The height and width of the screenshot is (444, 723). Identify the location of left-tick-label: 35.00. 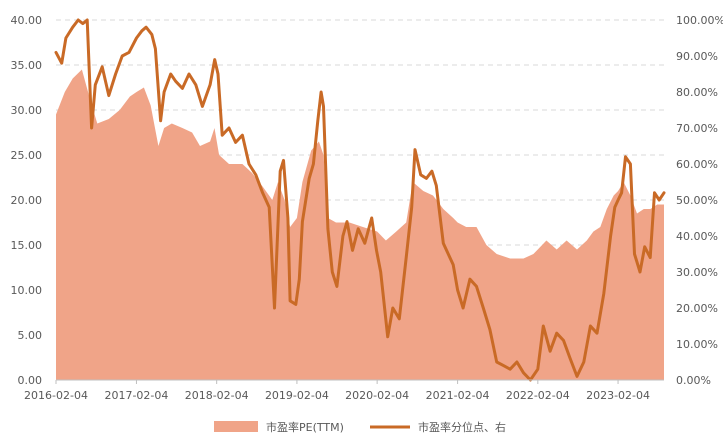
(27, 65).